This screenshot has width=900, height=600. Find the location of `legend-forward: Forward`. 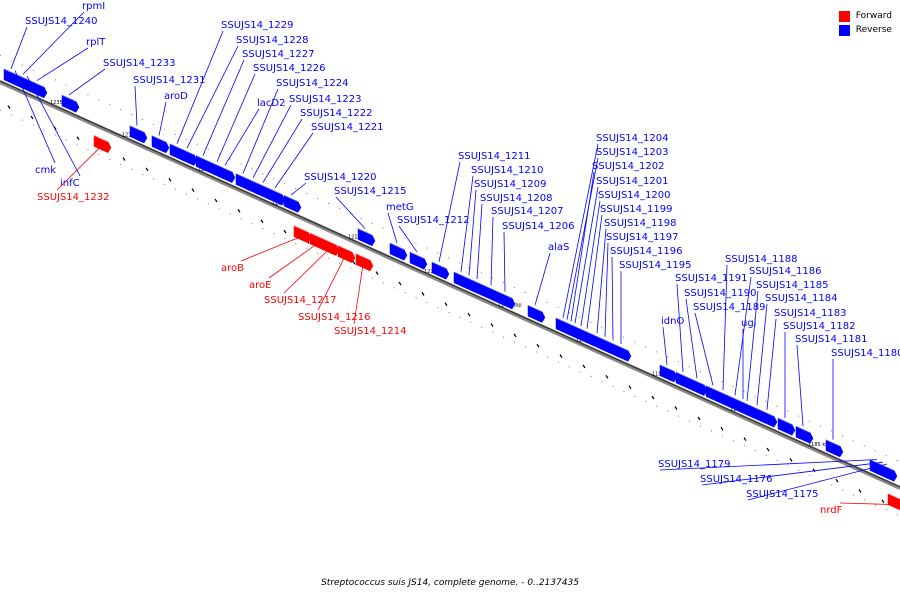

legend-forward: Forward is located at coordinates (865, 16).